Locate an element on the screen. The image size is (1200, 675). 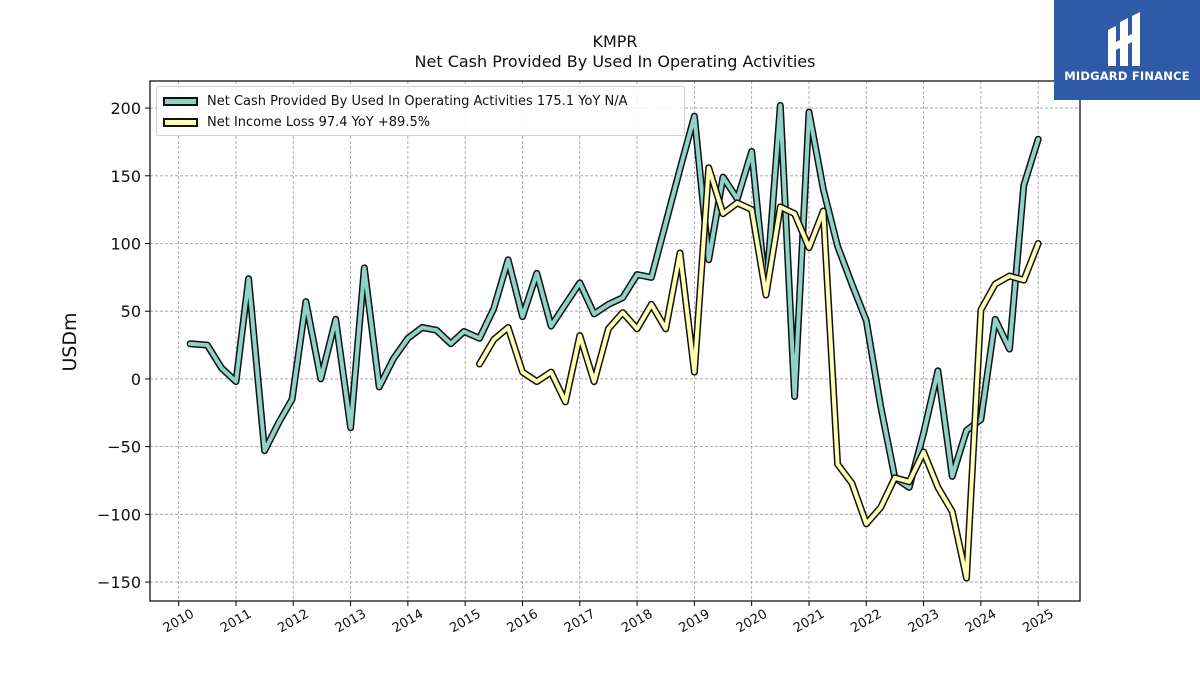
y-tick-label: −150 is located at coordinates (119, 582).